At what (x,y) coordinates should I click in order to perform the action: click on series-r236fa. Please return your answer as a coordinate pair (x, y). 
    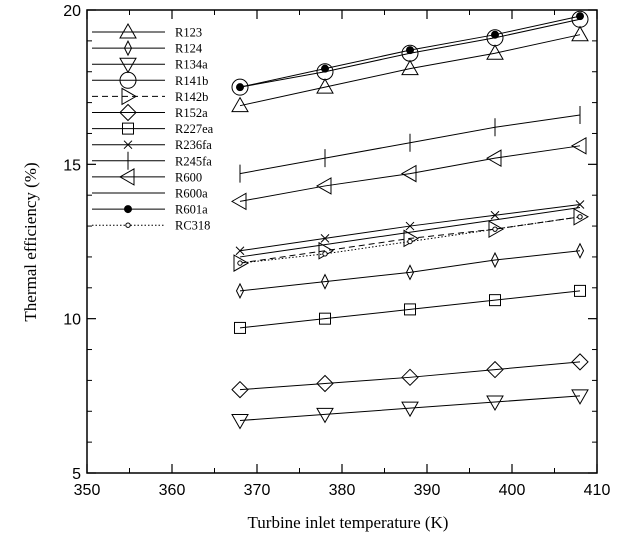
    Looking at the image, I should click on (410, 228).